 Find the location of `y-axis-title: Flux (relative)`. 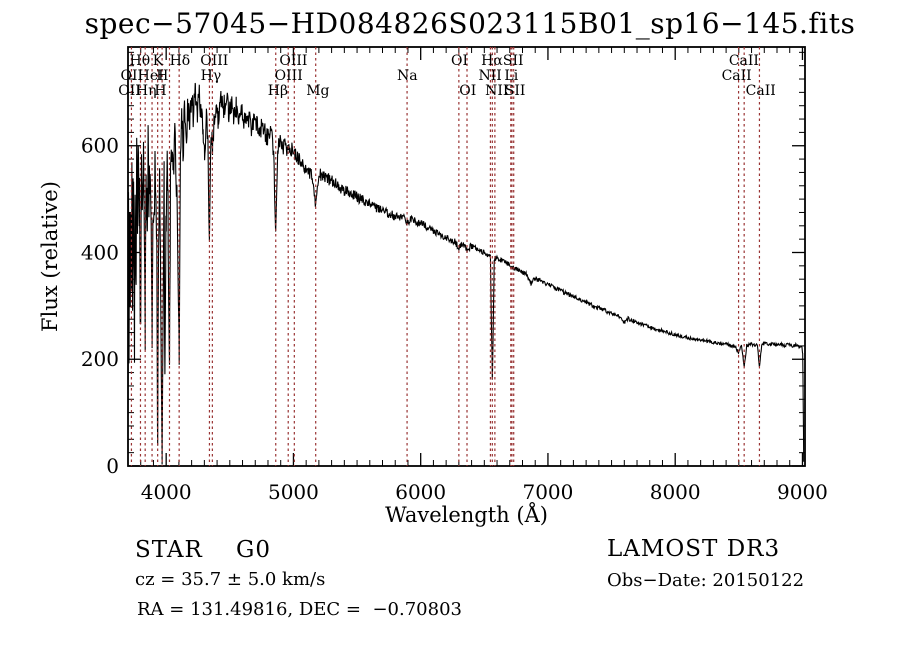

y-axis-title: Flux (relative) is located at coordinates (50, 256).